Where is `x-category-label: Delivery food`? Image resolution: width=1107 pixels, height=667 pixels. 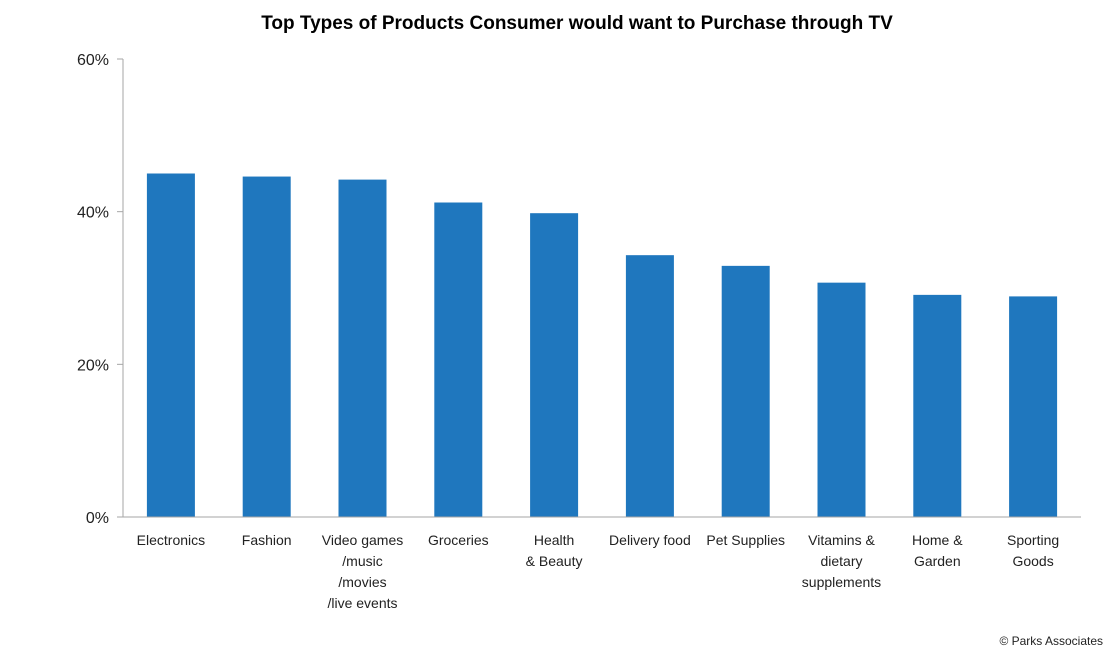 x-category-label: Delivery food is located at coordinates (650, 540).